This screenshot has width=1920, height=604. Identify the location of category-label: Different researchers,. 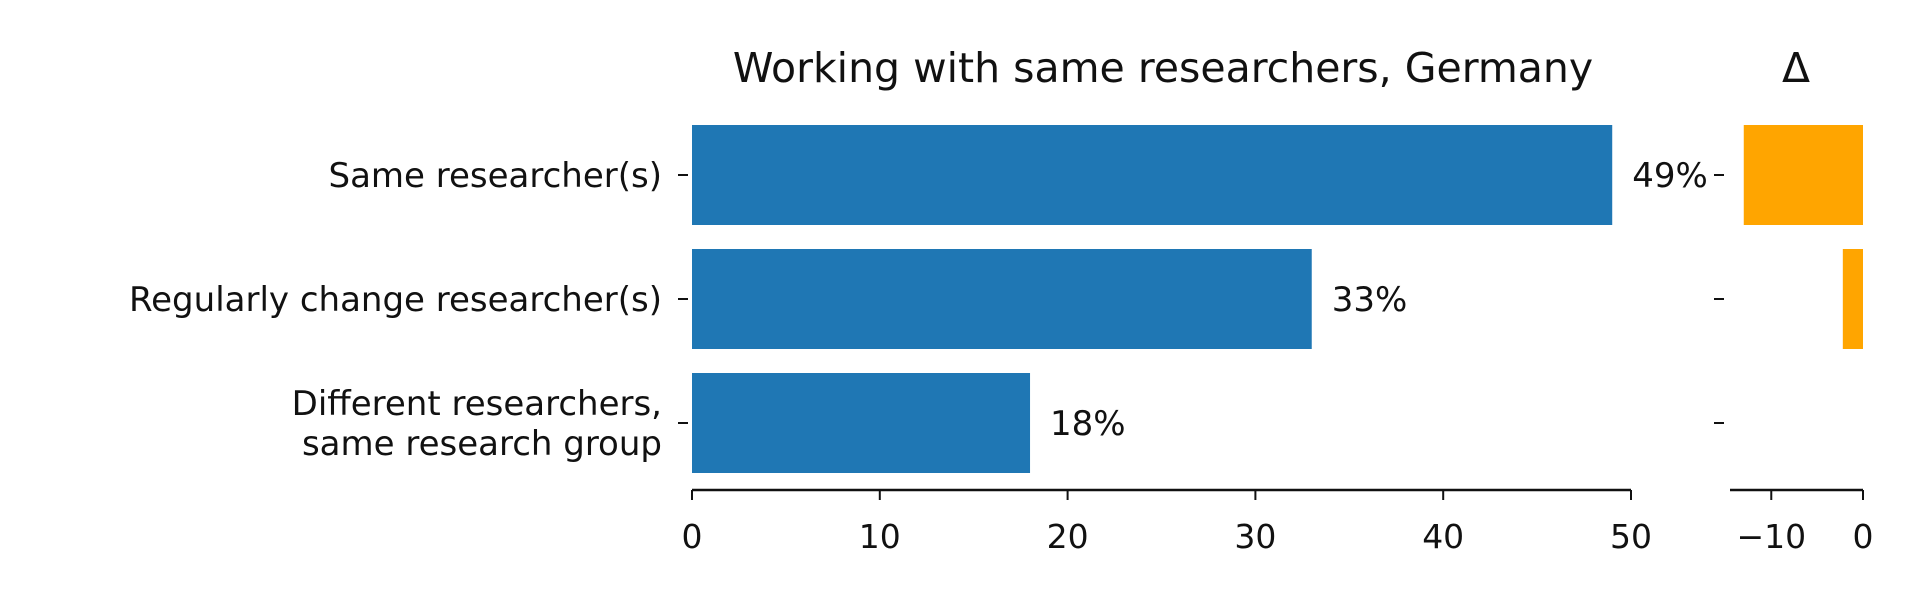
(477, 404).